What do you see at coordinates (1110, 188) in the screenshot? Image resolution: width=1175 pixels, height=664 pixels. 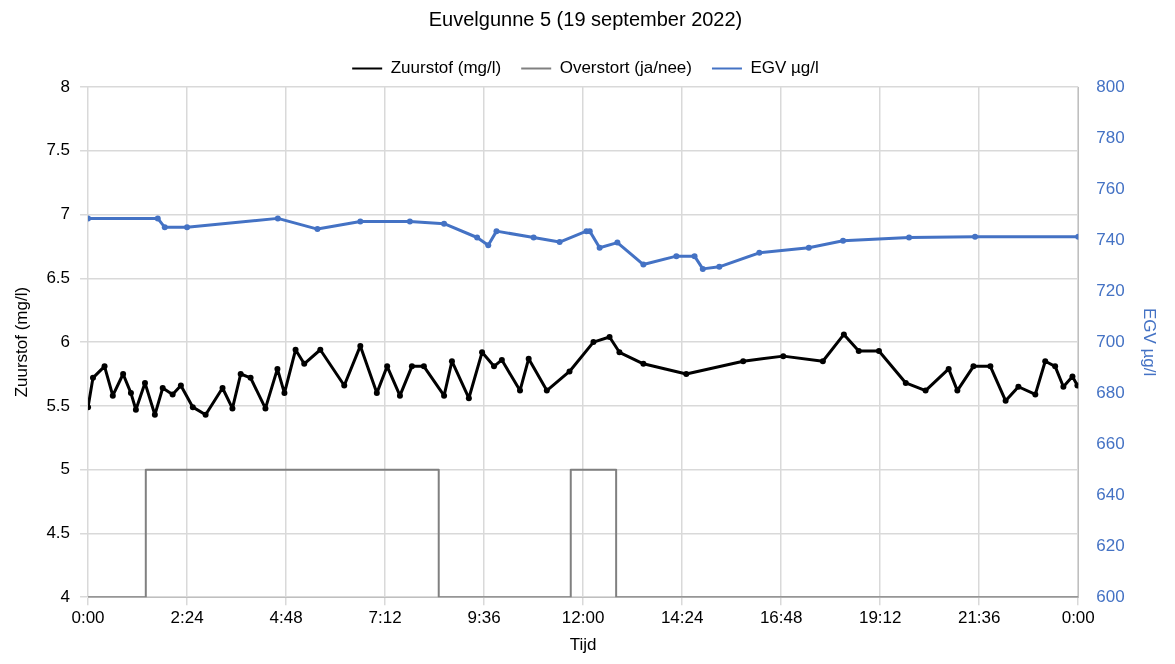 I see `y2-tick-label: 760` at bounding box center [1110, 188].